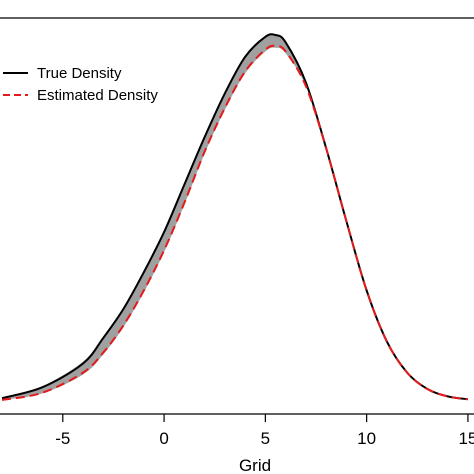  Describe the element at coordinates (97, 95) in the screenshot. I see `legend-label: Estimated Density` at that location.